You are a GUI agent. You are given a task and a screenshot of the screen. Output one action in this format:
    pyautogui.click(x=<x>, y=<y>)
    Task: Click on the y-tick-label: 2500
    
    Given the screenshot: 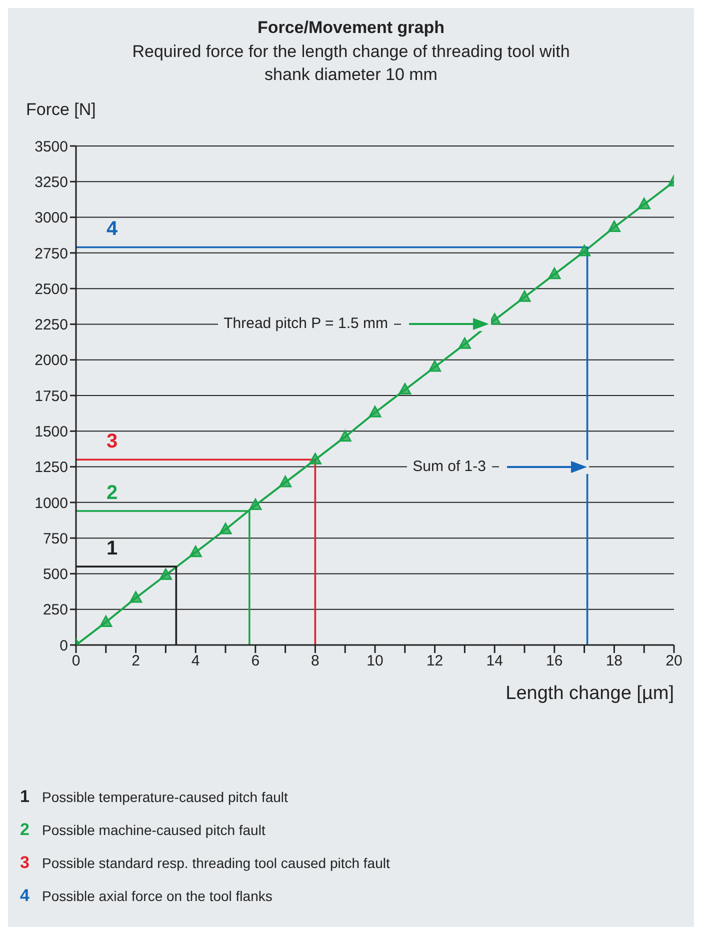 What is the action you would take?
    pyautogui.click(x=51, y=289)
    